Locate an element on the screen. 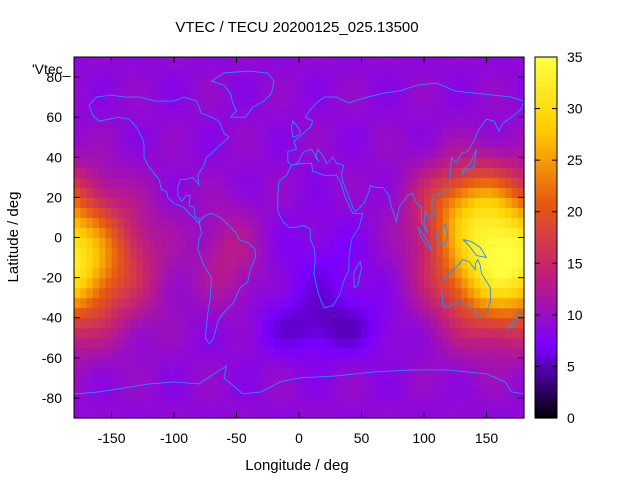 This screenshot has width=640, height=480. y-tick-label: 40 is located at coordinates (54, 157).